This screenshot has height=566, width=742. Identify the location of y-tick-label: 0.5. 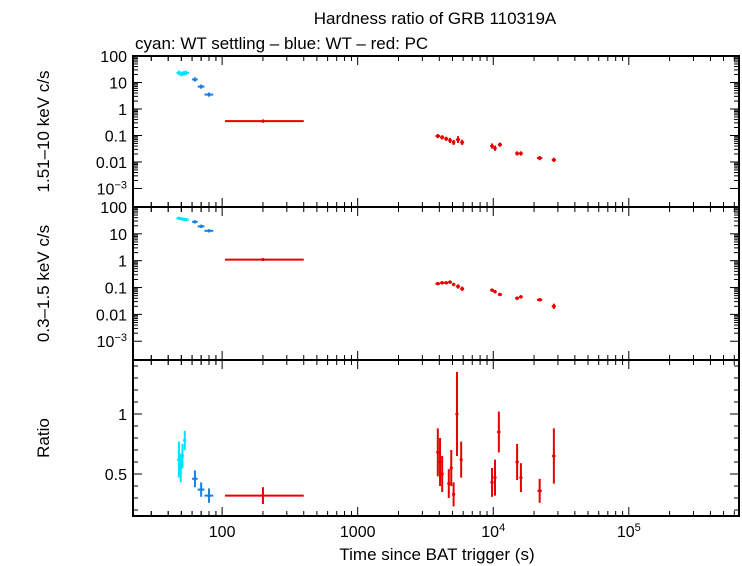
(116, 475).